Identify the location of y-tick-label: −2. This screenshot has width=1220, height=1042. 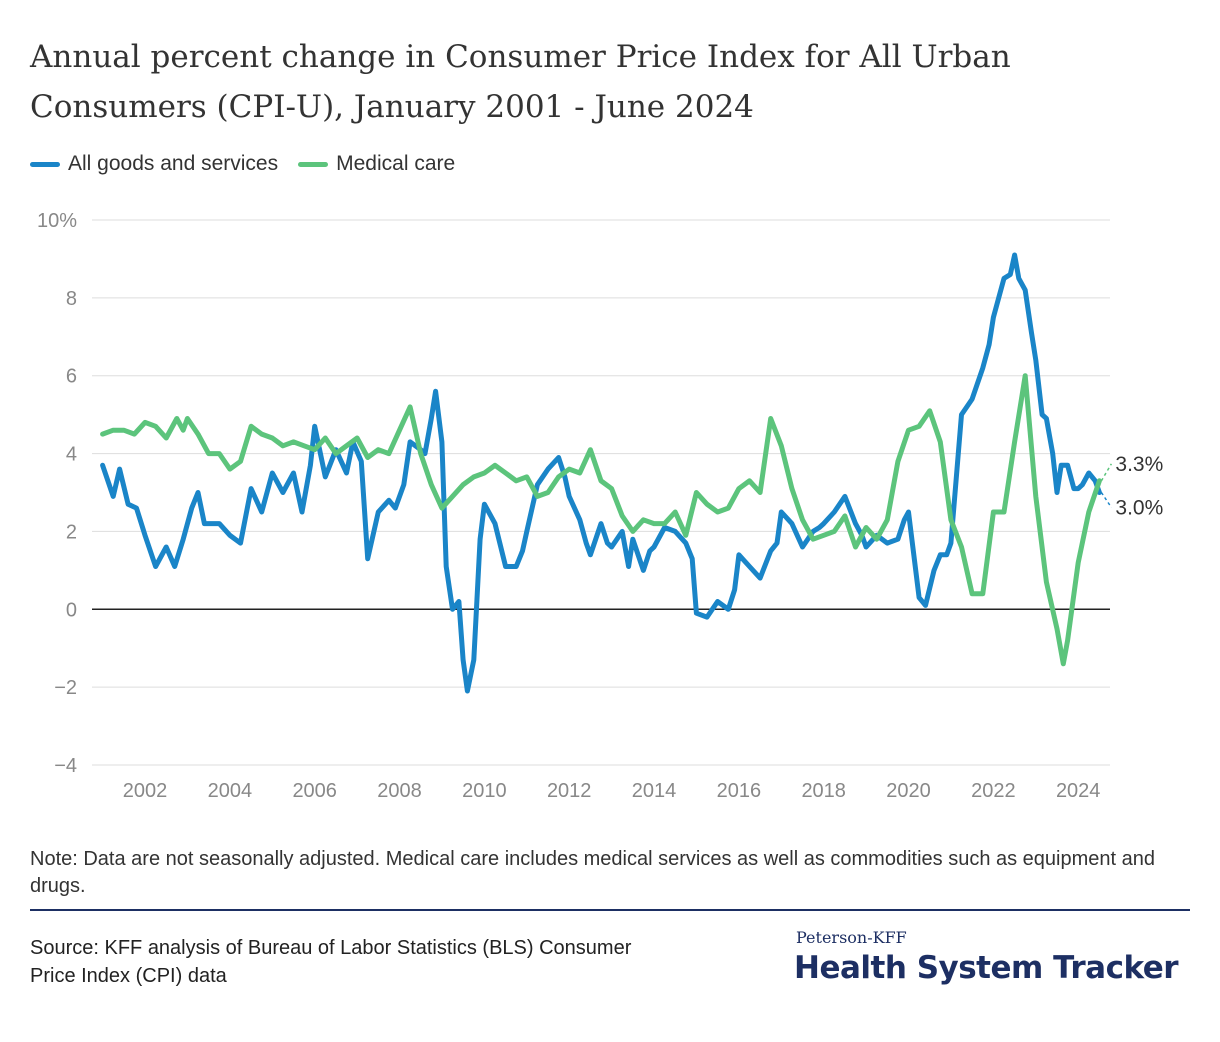
(65, 688).